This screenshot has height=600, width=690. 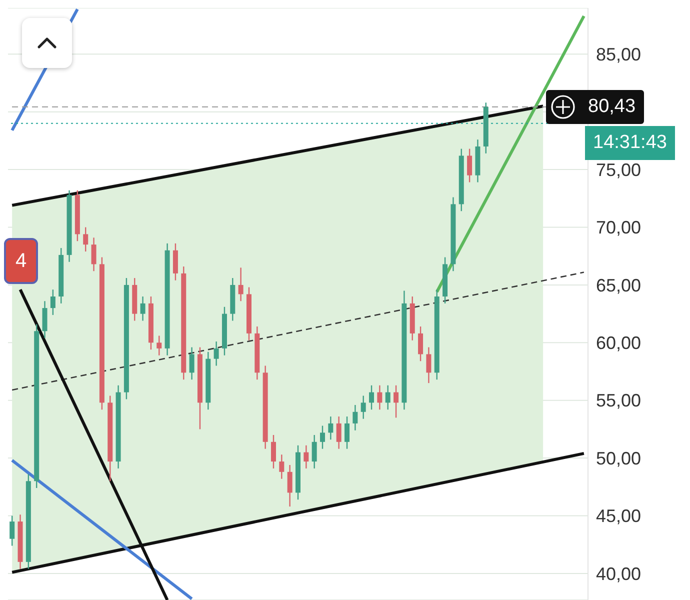 I want to click on y-tick-label: 85,00, so click(x=619, y=54).